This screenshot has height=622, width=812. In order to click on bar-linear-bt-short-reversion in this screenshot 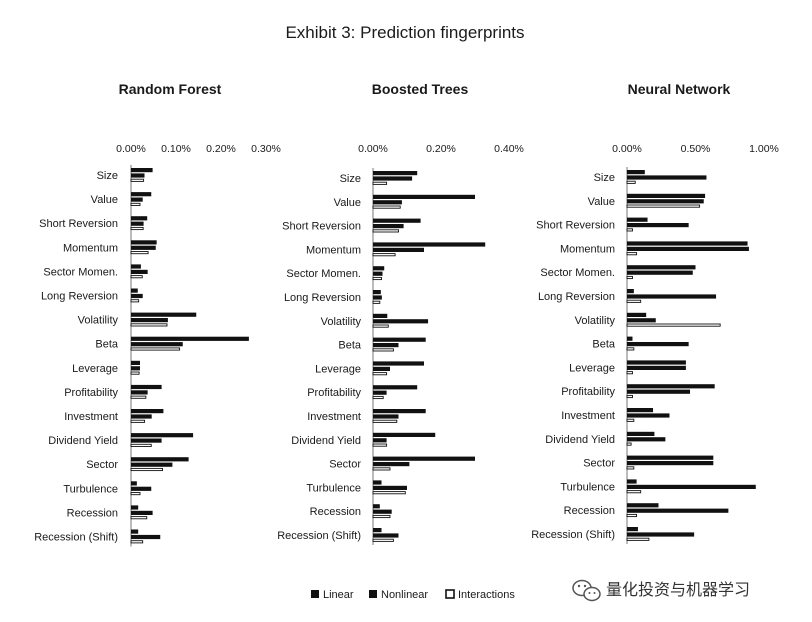, I will do `click(397, 220)`.